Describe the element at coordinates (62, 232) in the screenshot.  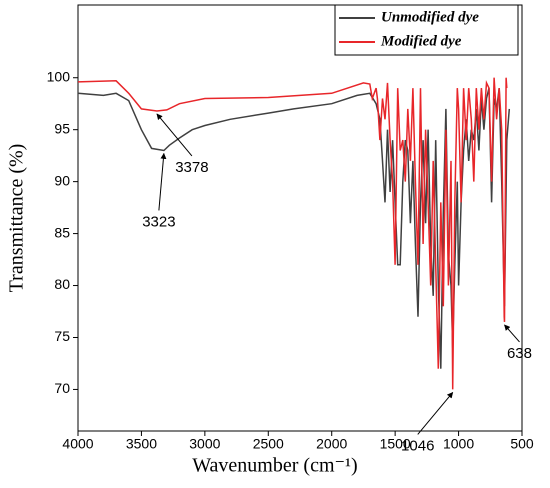
I see `y-tick-label: 85` at that location.